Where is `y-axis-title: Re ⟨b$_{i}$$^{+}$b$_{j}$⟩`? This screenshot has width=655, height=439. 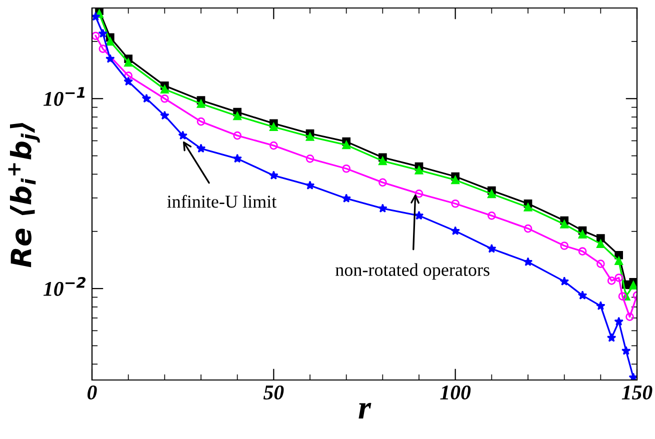
y-axis-title: Re ⟨b$_{i}$$^{+}$b$_{j}$⟩ is located at coordinates (24, 195).